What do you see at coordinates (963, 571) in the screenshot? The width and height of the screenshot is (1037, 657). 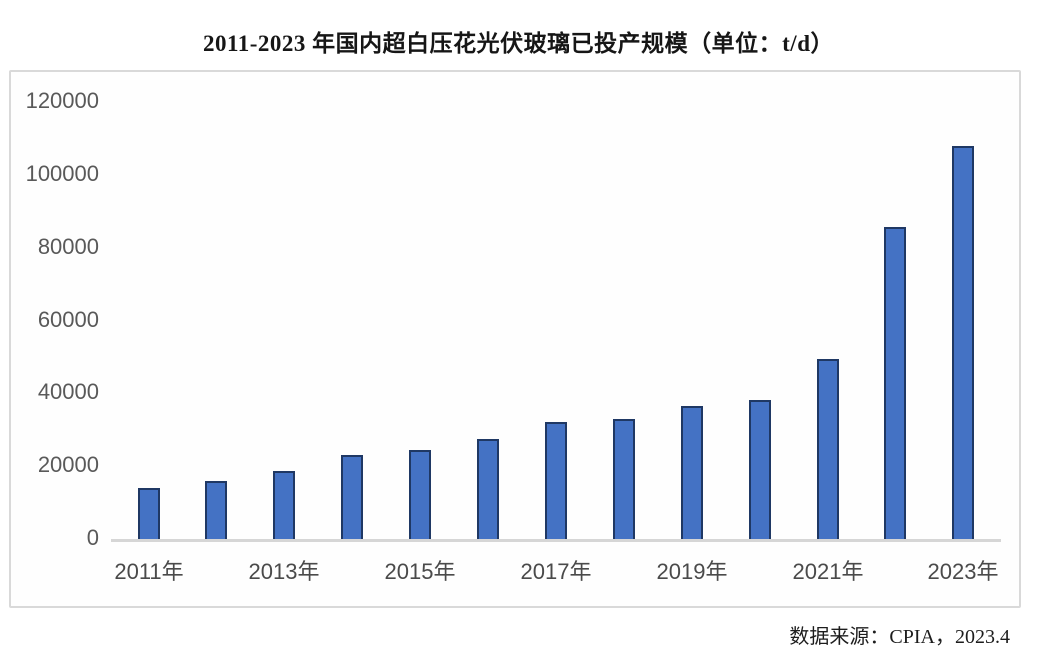 I see `x-tick-label: 2023年` at bounding box center [963, 571].